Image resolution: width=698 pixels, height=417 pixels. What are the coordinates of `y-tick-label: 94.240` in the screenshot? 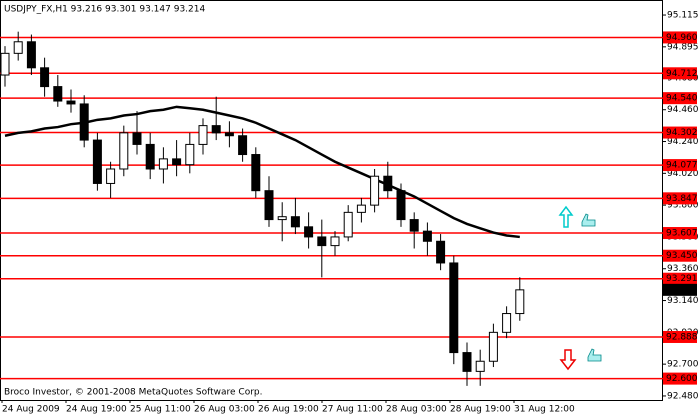 It's located at (682, 142).